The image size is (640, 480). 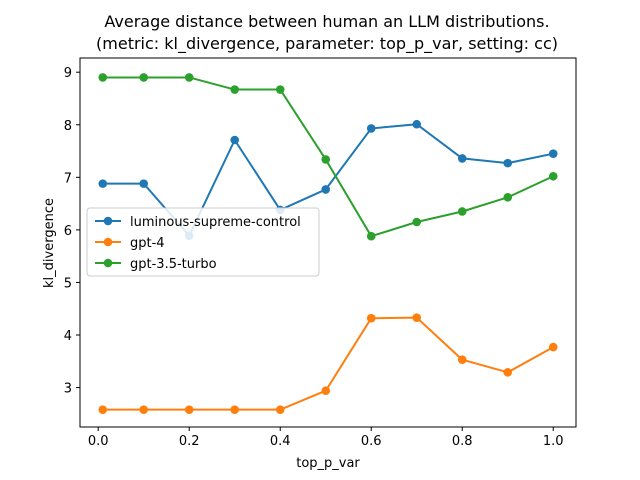 What do you see at coordinates (49, 243) in the screenshot?
I see `y-axis-label: kl_divergence` at bounding box center [49, 243].